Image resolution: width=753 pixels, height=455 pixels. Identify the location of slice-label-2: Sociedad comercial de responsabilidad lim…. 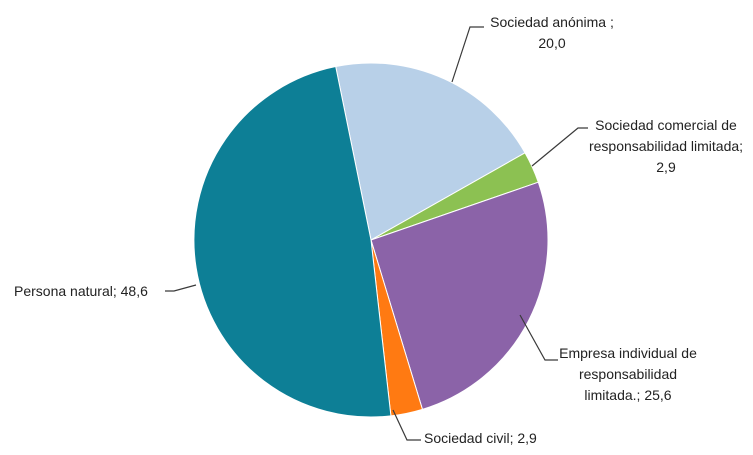
(666, 146).